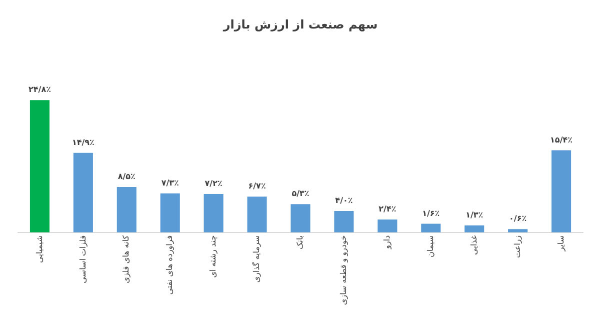 The image size is (601, 326). Describe the element at coordinates (169, 265) in the screenshot. I see `x-tick-label: فراورده های نفتی` at that location.